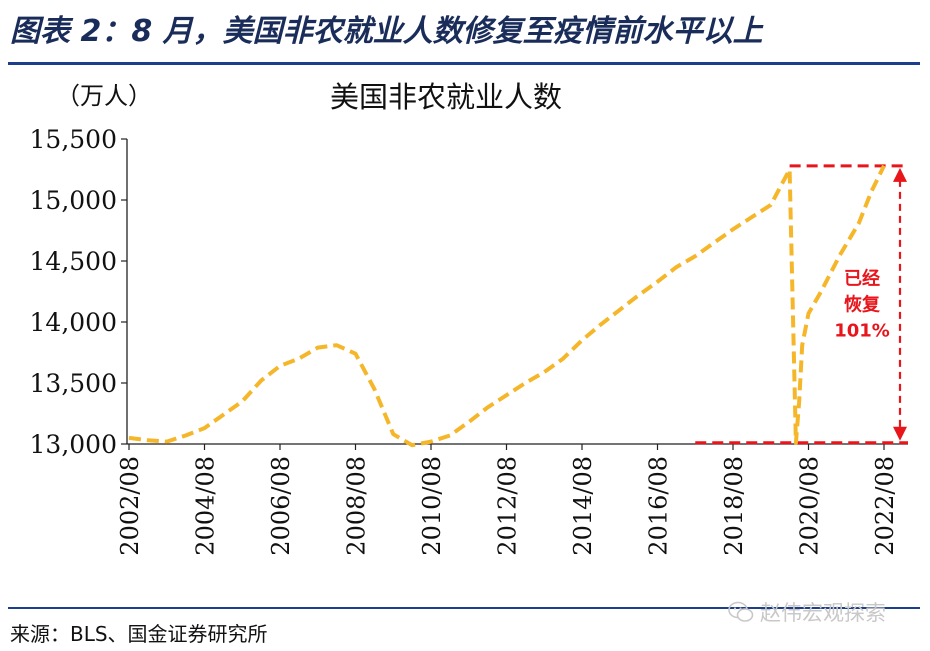  What do you see at coordinates (862, 304) in the screenshot?
I see `recovery-label-line: 恢复` at bounding box center [862, 304].